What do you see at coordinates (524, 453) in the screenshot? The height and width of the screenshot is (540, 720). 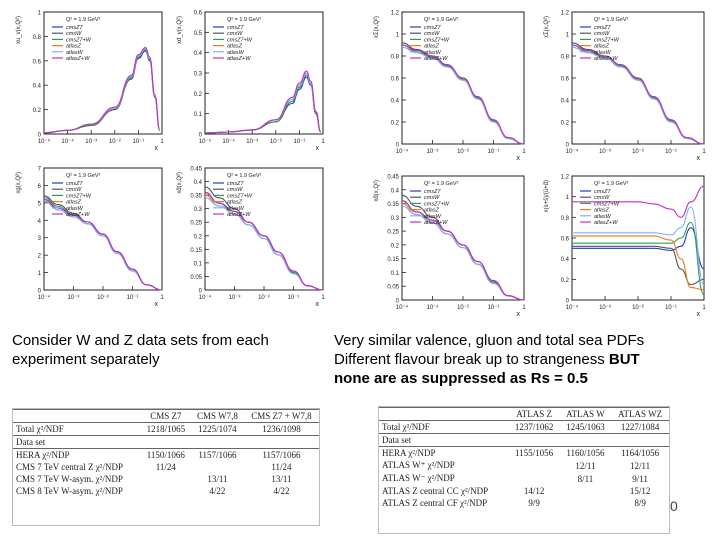 I see `table-row: HERA χ²/NDP 1155/1056 1160/1056 1164/1056` at bounding box center [524, 453].